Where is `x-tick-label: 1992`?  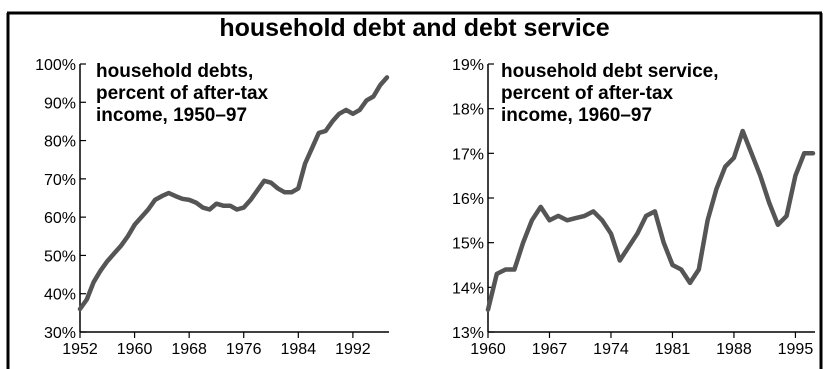
x-tick-label: 1992 is located at coordinates (353, 349).